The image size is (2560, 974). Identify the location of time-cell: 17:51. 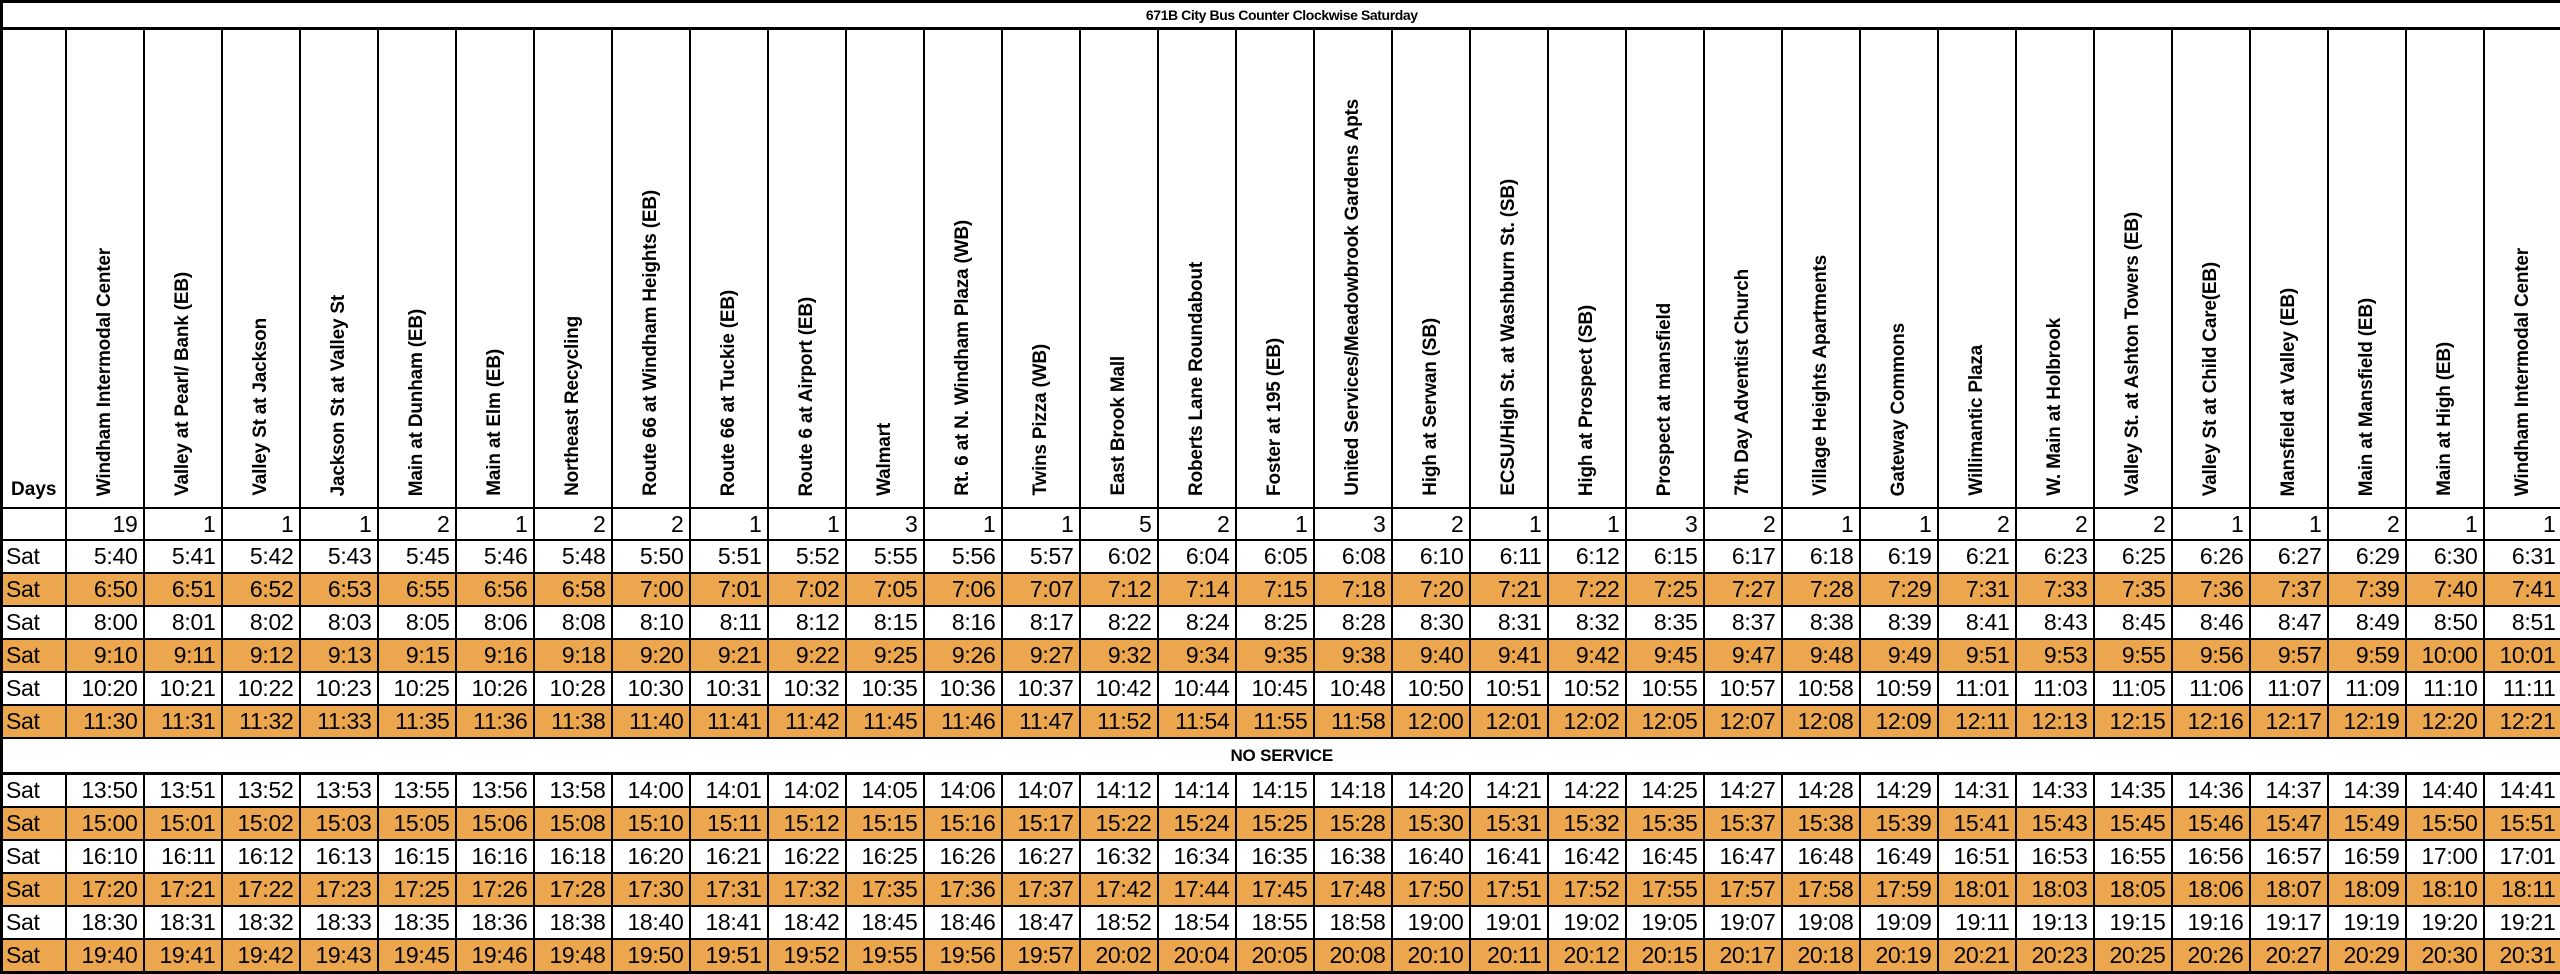
(1509, 889).